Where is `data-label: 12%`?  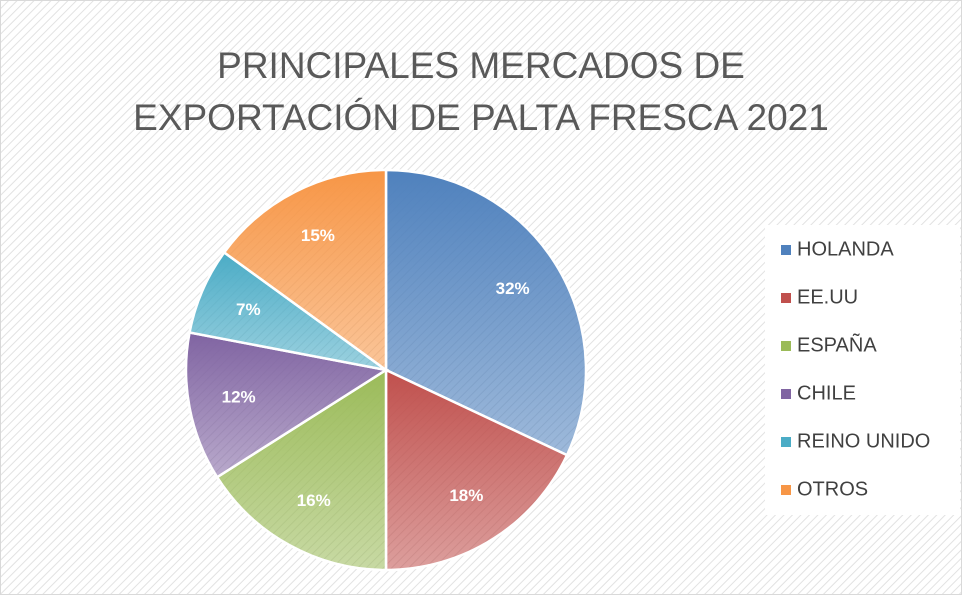 data-label: 12% is located at coordinates (239, 397).